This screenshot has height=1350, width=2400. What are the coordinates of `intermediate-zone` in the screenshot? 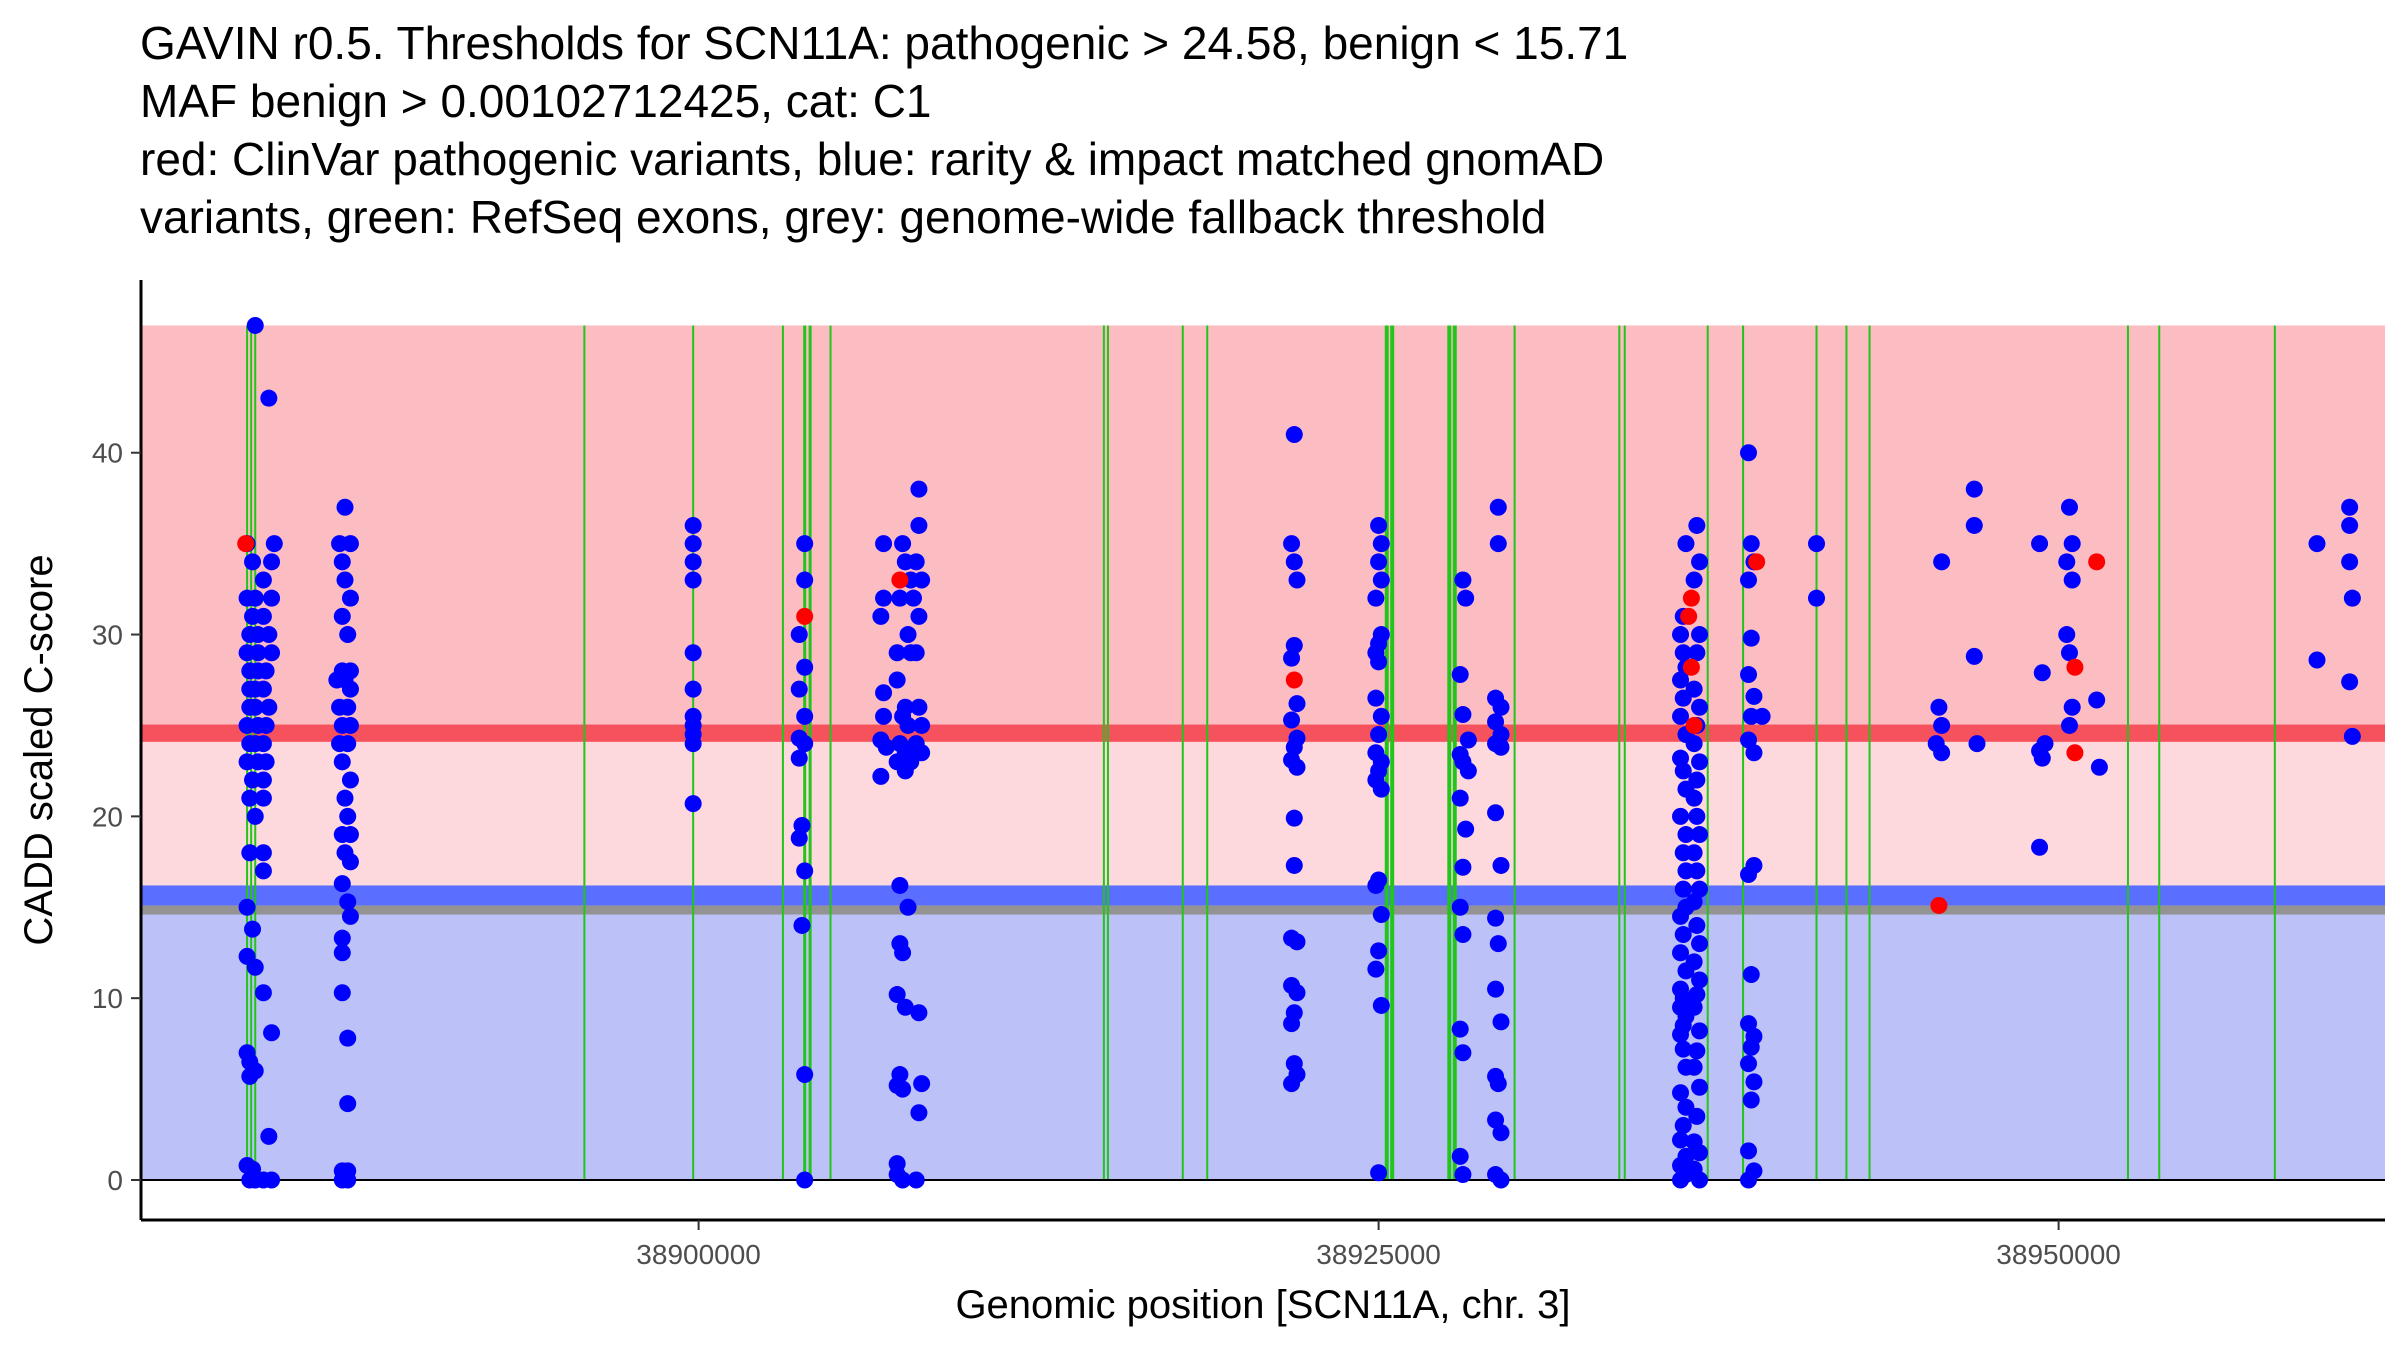 It's located at (1263, 814).